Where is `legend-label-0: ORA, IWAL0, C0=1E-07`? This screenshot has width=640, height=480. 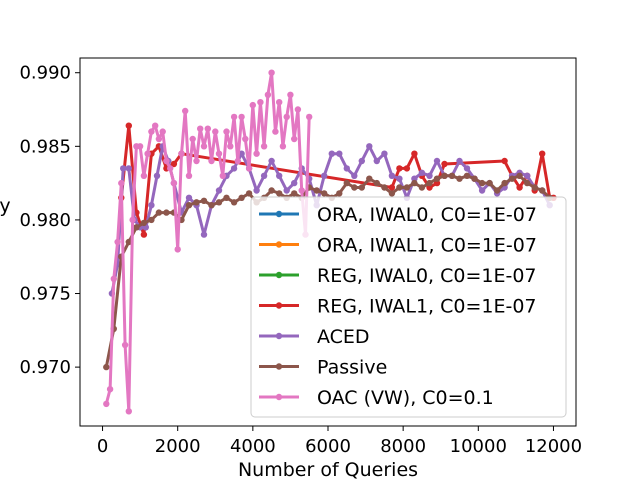
legend-label-0: ORA, IWAL0, C0=1E-07 is located at coordinates (427, 215).